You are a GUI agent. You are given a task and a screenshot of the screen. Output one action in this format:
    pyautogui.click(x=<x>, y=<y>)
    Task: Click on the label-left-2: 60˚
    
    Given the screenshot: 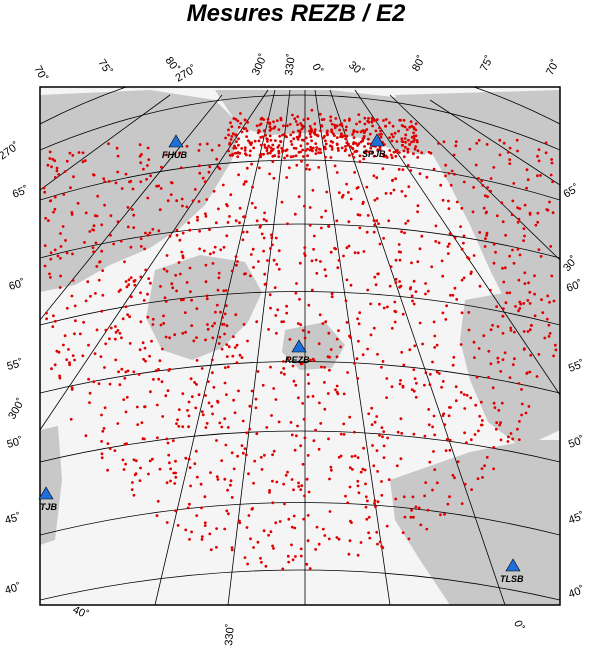 What is the action you would take?
    pyautogui.click(x=17, y=285)
    